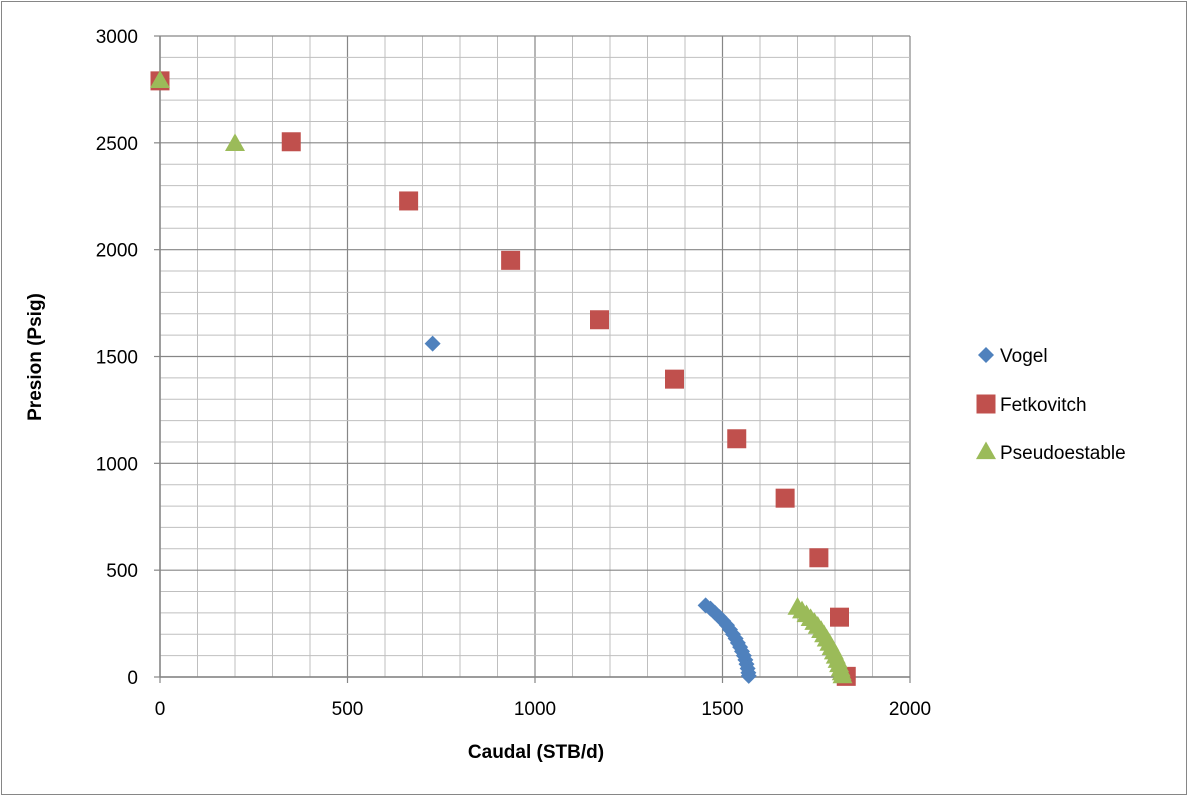 This screenshot has height=800, width=1188. Describe the element at coordinates (1063, 453) in the screenshot. I see `legend-label: Pseudoestable` at that location.